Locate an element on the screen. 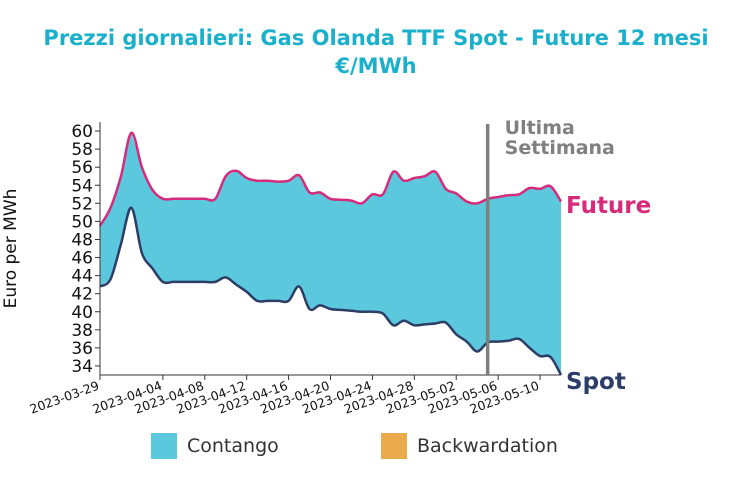 The image size is (752, 504). legend-contango: Contango is located at coordinates (215, 446).